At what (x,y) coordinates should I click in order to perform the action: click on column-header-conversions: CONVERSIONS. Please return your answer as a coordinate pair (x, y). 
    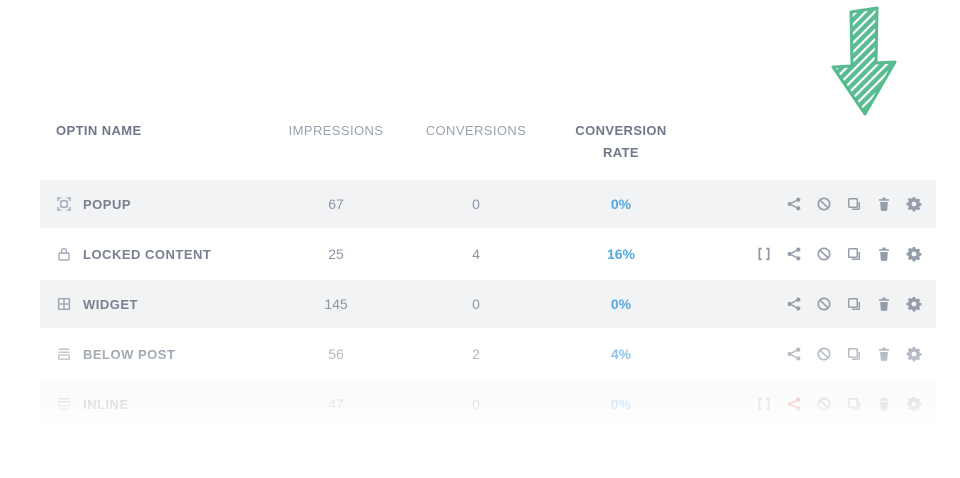
    Looking at the image, I should click on (476, 131).